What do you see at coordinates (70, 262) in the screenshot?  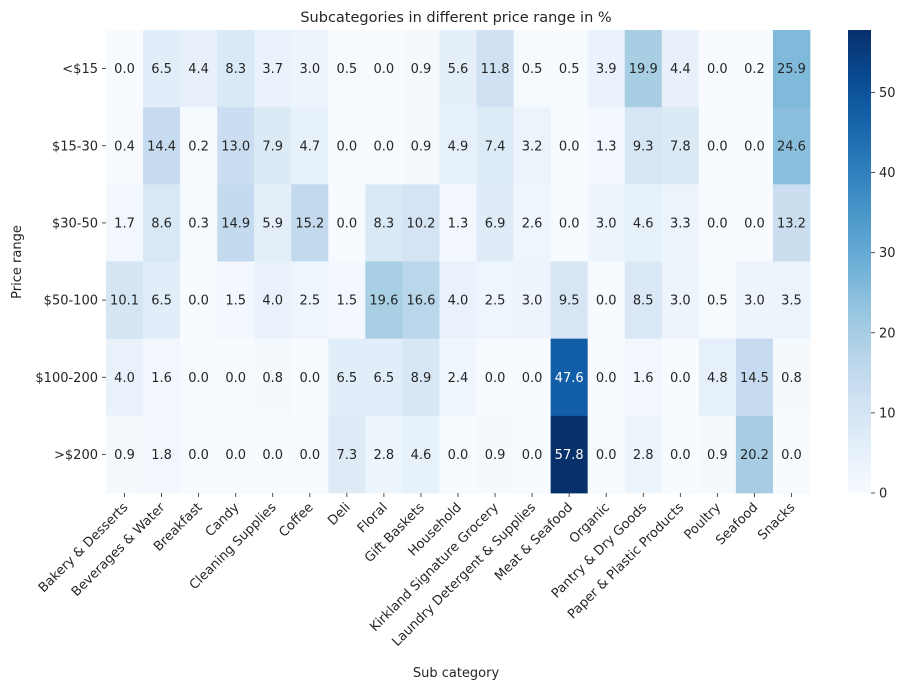 I see `y-axis: <$15 $15-30 $30-50 $50-100 $100-200 >$200` at bounding box center [70, 262].